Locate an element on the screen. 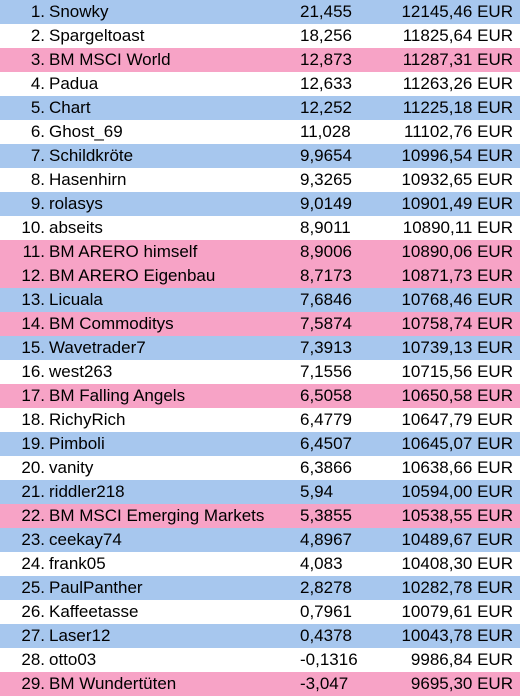 The height and width of the screenshot is (696, 520). rank-cell: 27. is located at coordinates (33, 635).